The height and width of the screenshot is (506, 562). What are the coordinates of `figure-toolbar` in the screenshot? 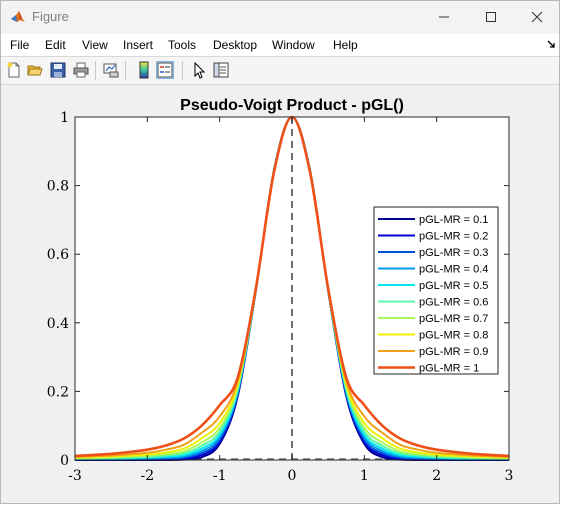 It's located at (280, 71).